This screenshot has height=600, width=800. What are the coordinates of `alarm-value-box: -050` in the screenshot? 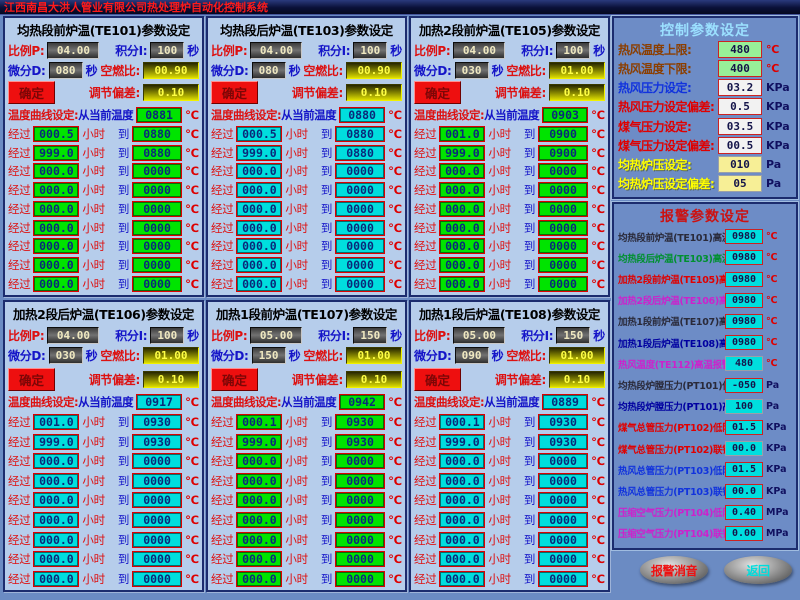 It's located at (744, 385).